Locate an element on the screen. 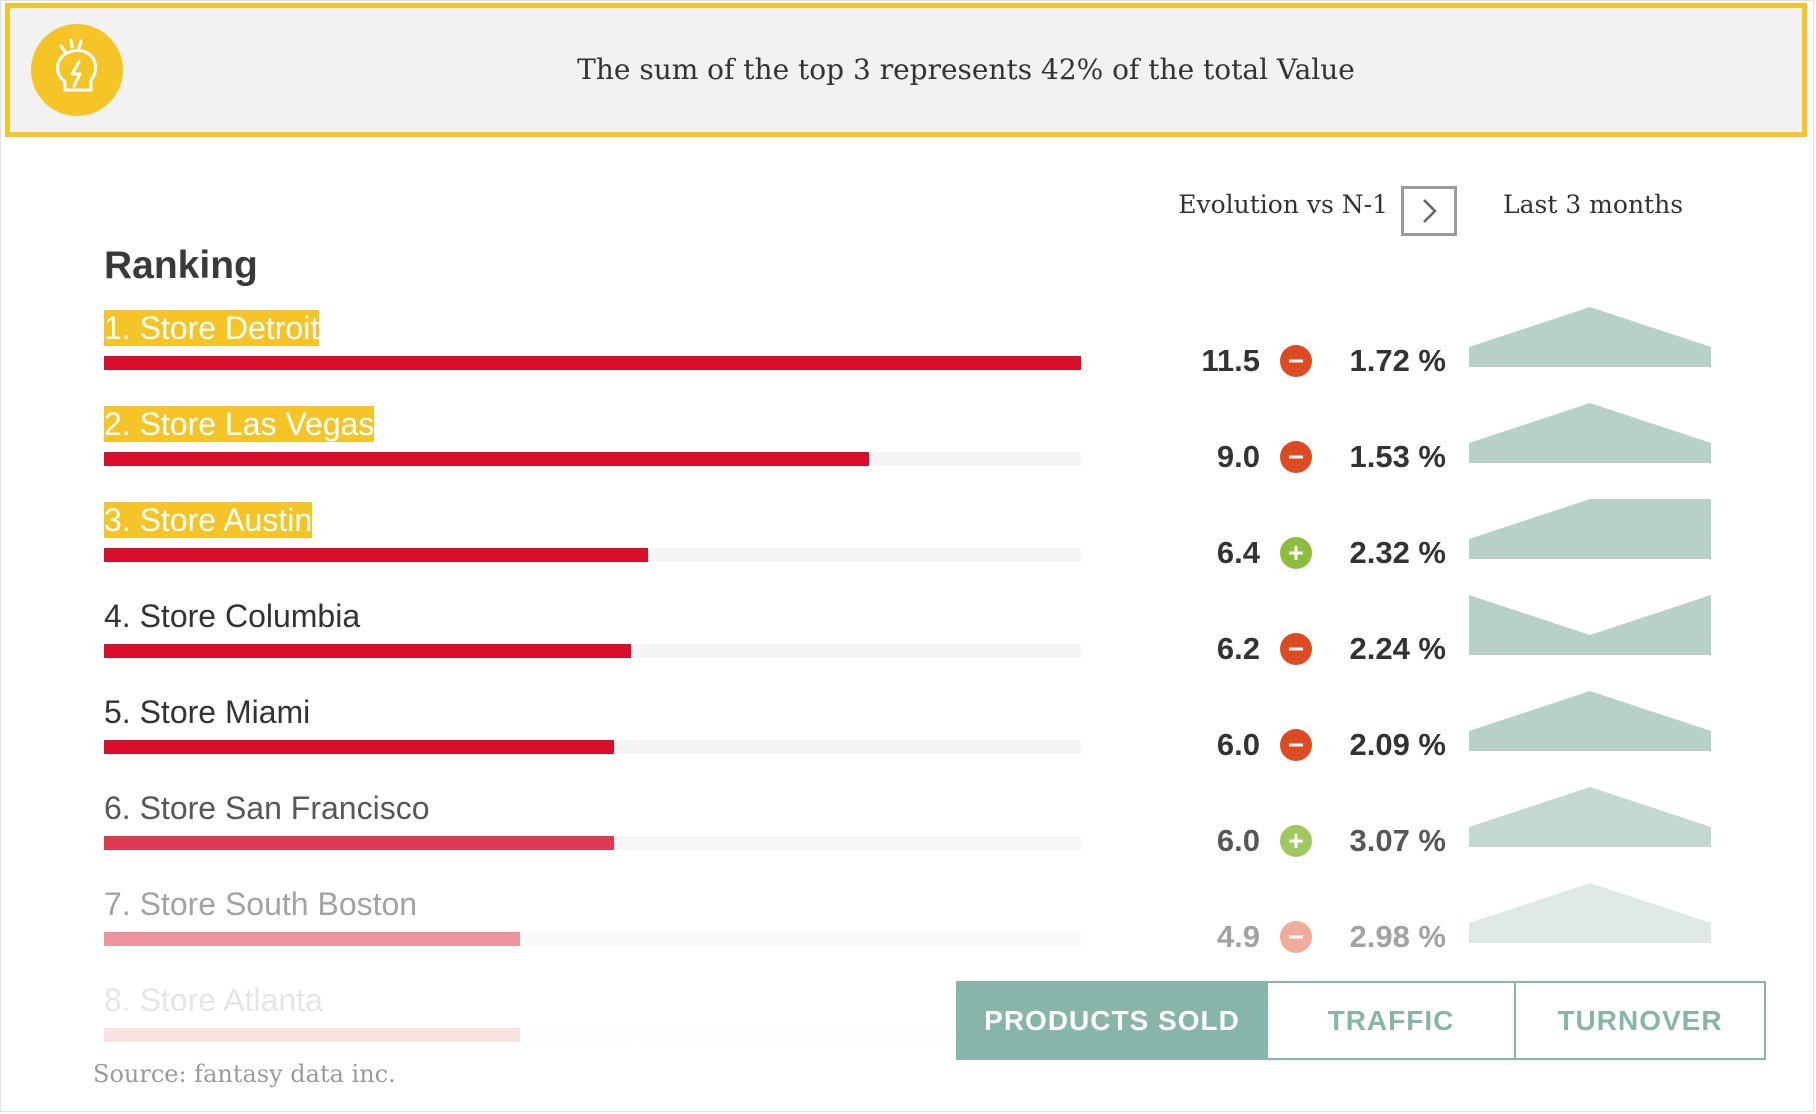  tab-label: TRAFFIC is located at coordinates (1391, 1020).